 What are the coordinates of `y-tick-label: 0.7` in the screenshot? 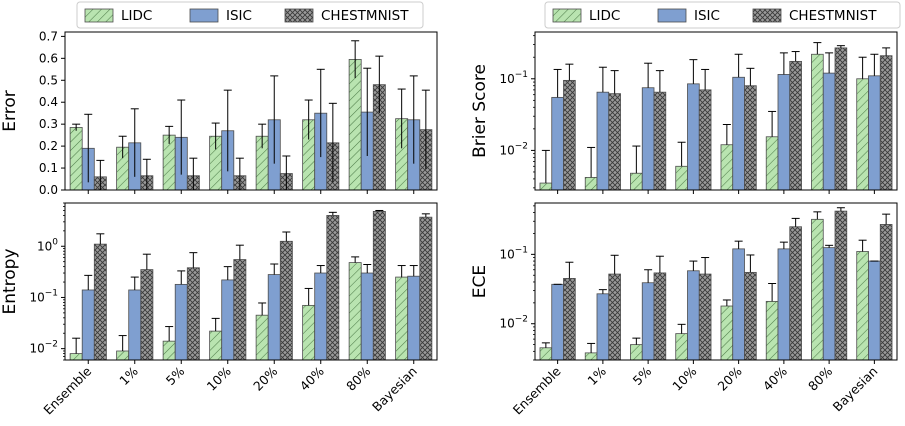 It's located at (48, 36).